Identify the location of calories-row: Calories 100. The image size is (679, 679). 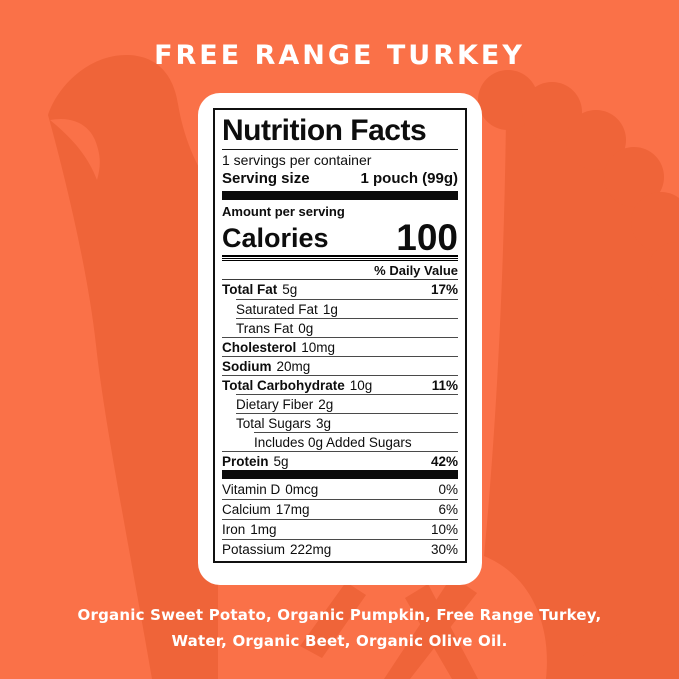
(340, 237).